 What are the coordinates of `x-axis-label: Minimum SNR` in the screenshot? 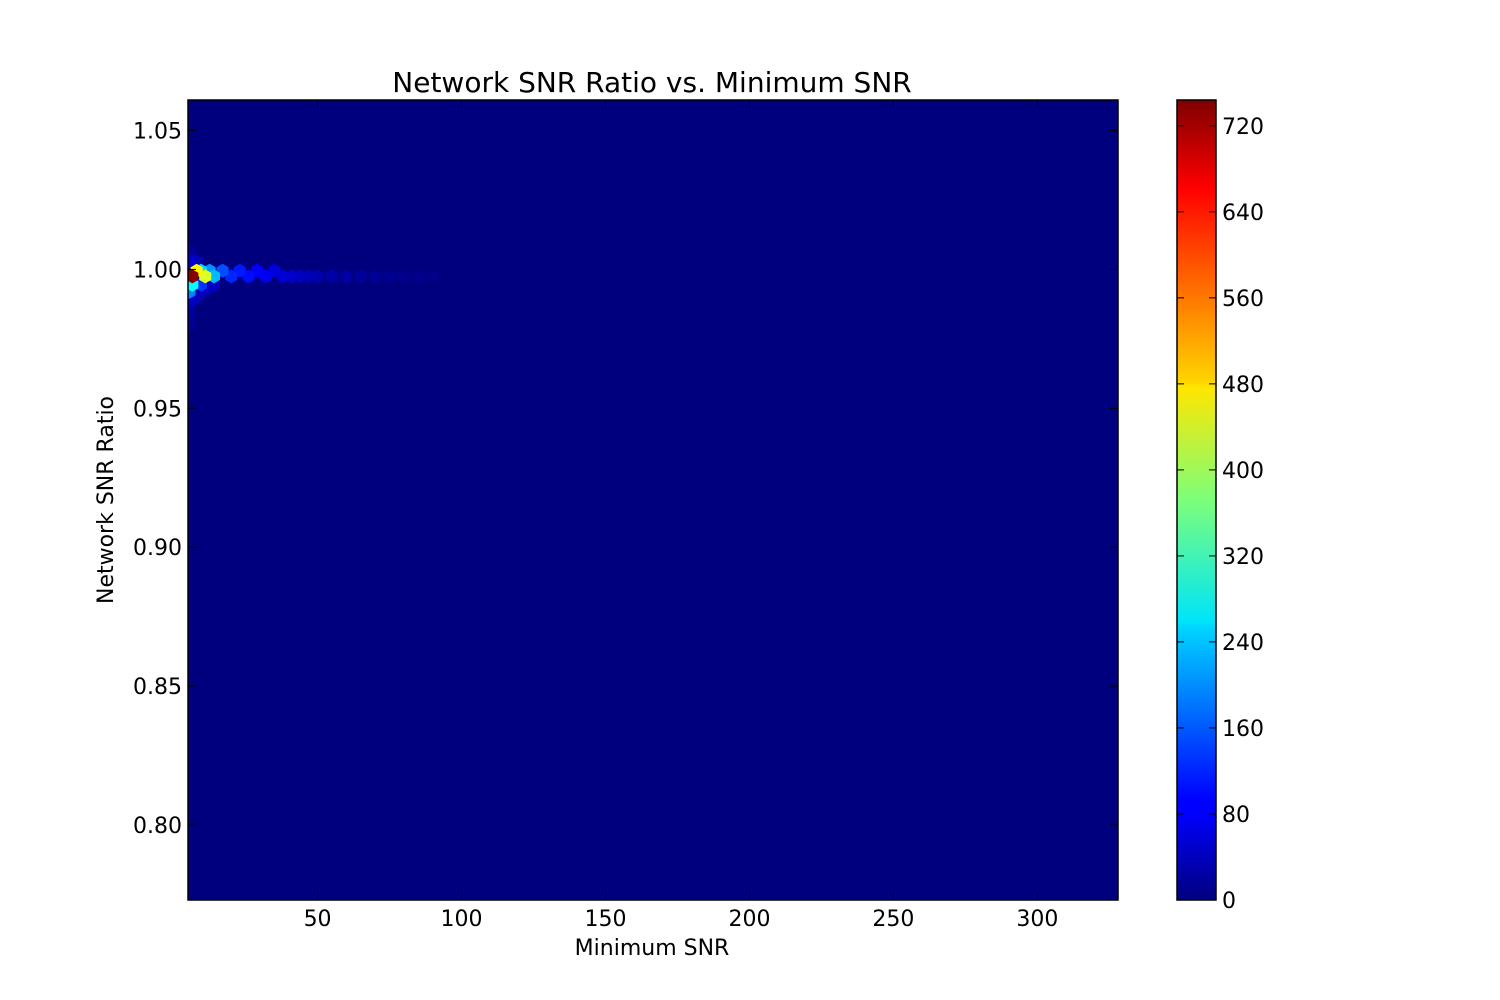 It's located at (652, 948).